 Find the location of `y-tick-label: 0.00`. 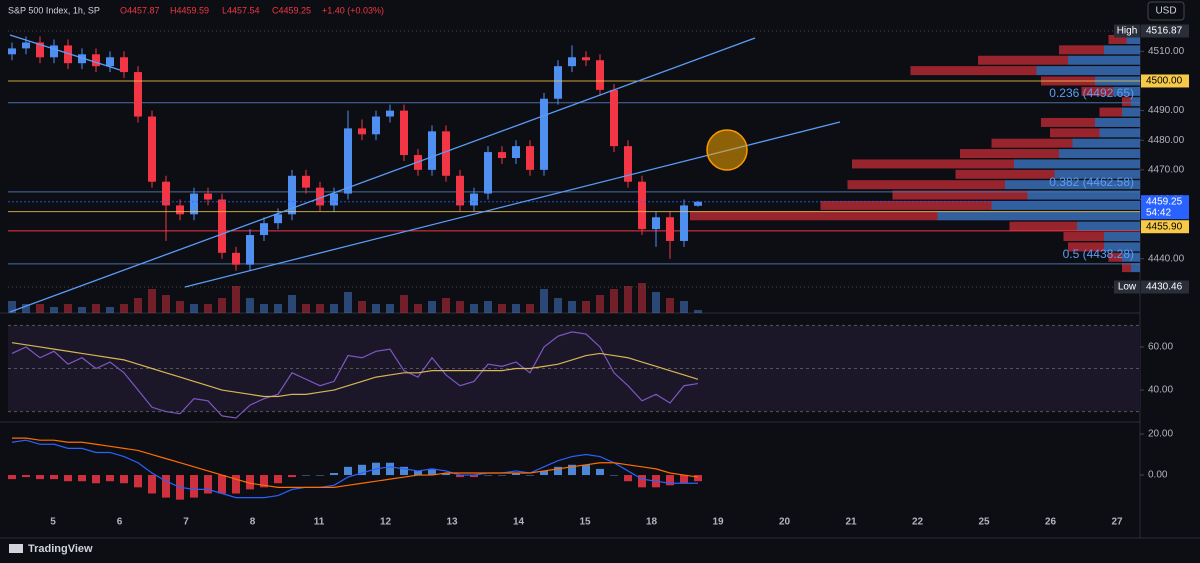

y-tick-label: 0.00 is located at coordinates (1158, 475).